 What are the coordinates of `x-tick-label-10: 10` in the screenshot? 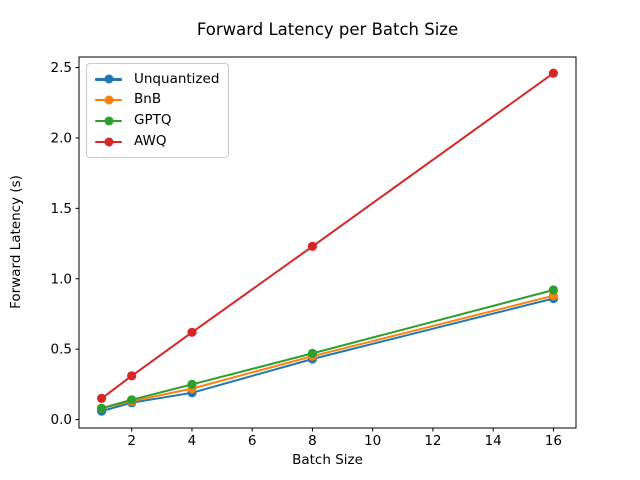 It's located at (372, 441).